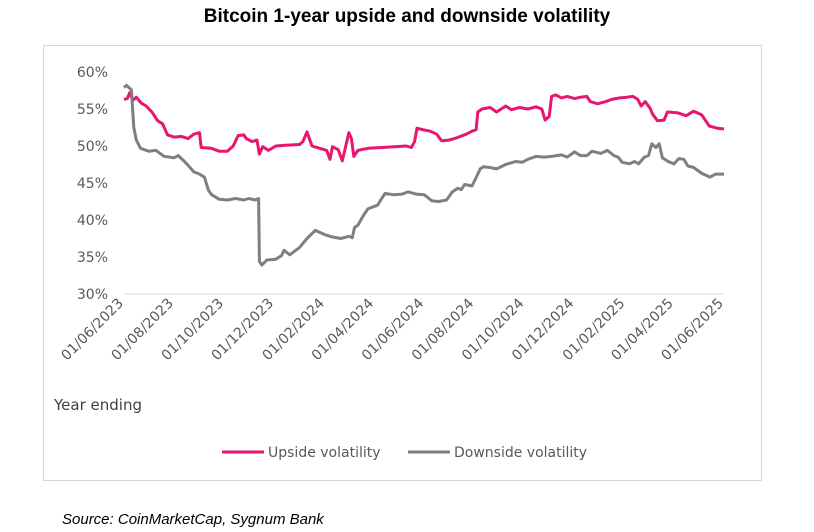 Image resolution: width=814 pixels, height=532 pixels. I want to click on y-tick-label: 50%, so click(92, 147).